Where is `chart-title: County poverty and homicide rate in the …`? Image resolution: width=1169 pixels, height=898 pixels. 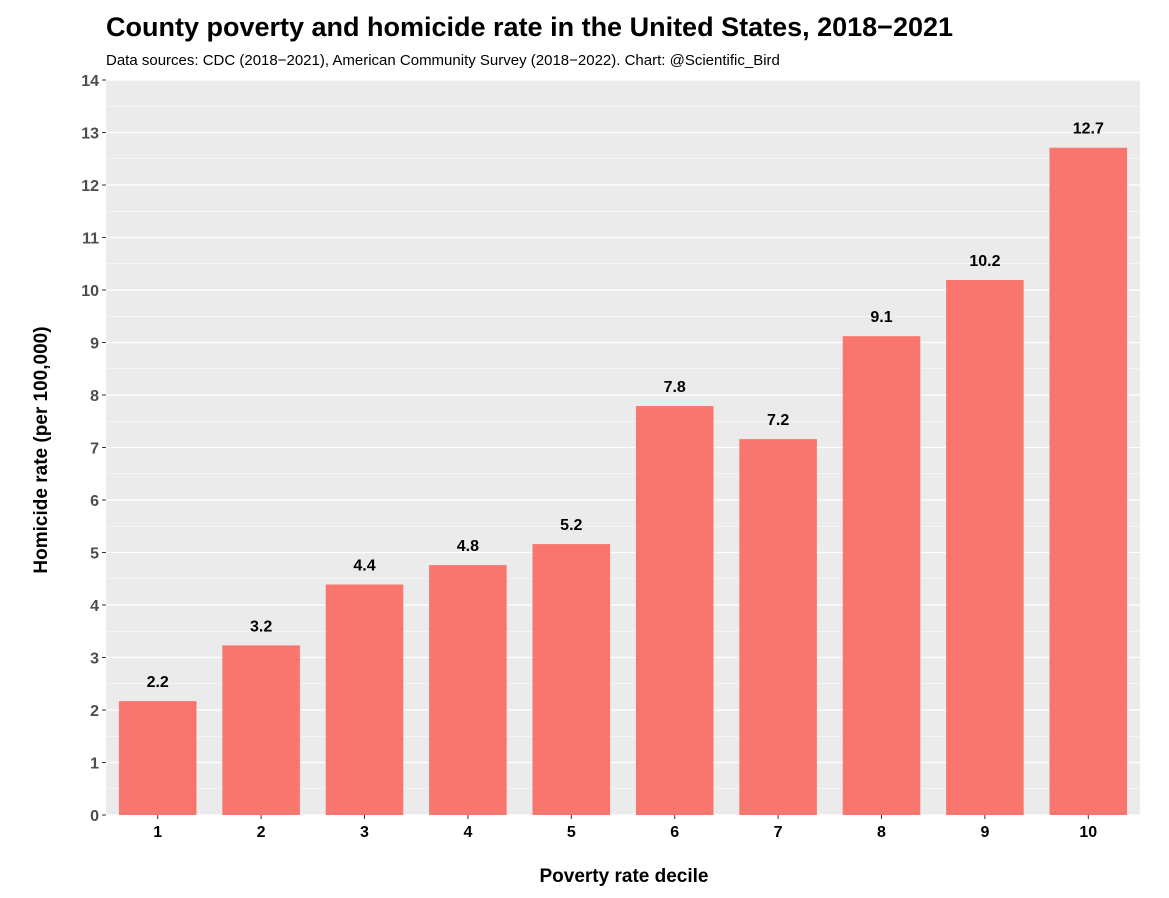 chart-title: County poverty and homicide rate in the … is located at coordinates (530, 27).